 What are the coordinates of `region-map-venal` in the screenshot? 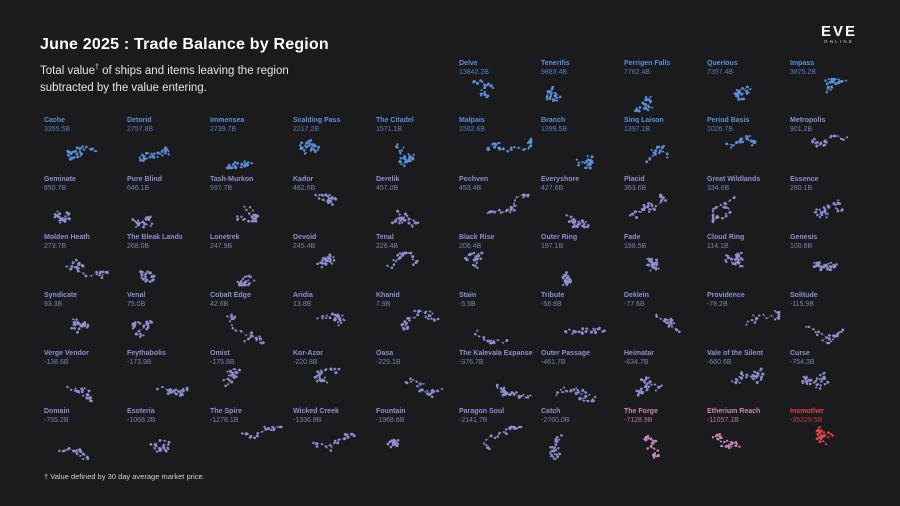 It's located at (142, 329).